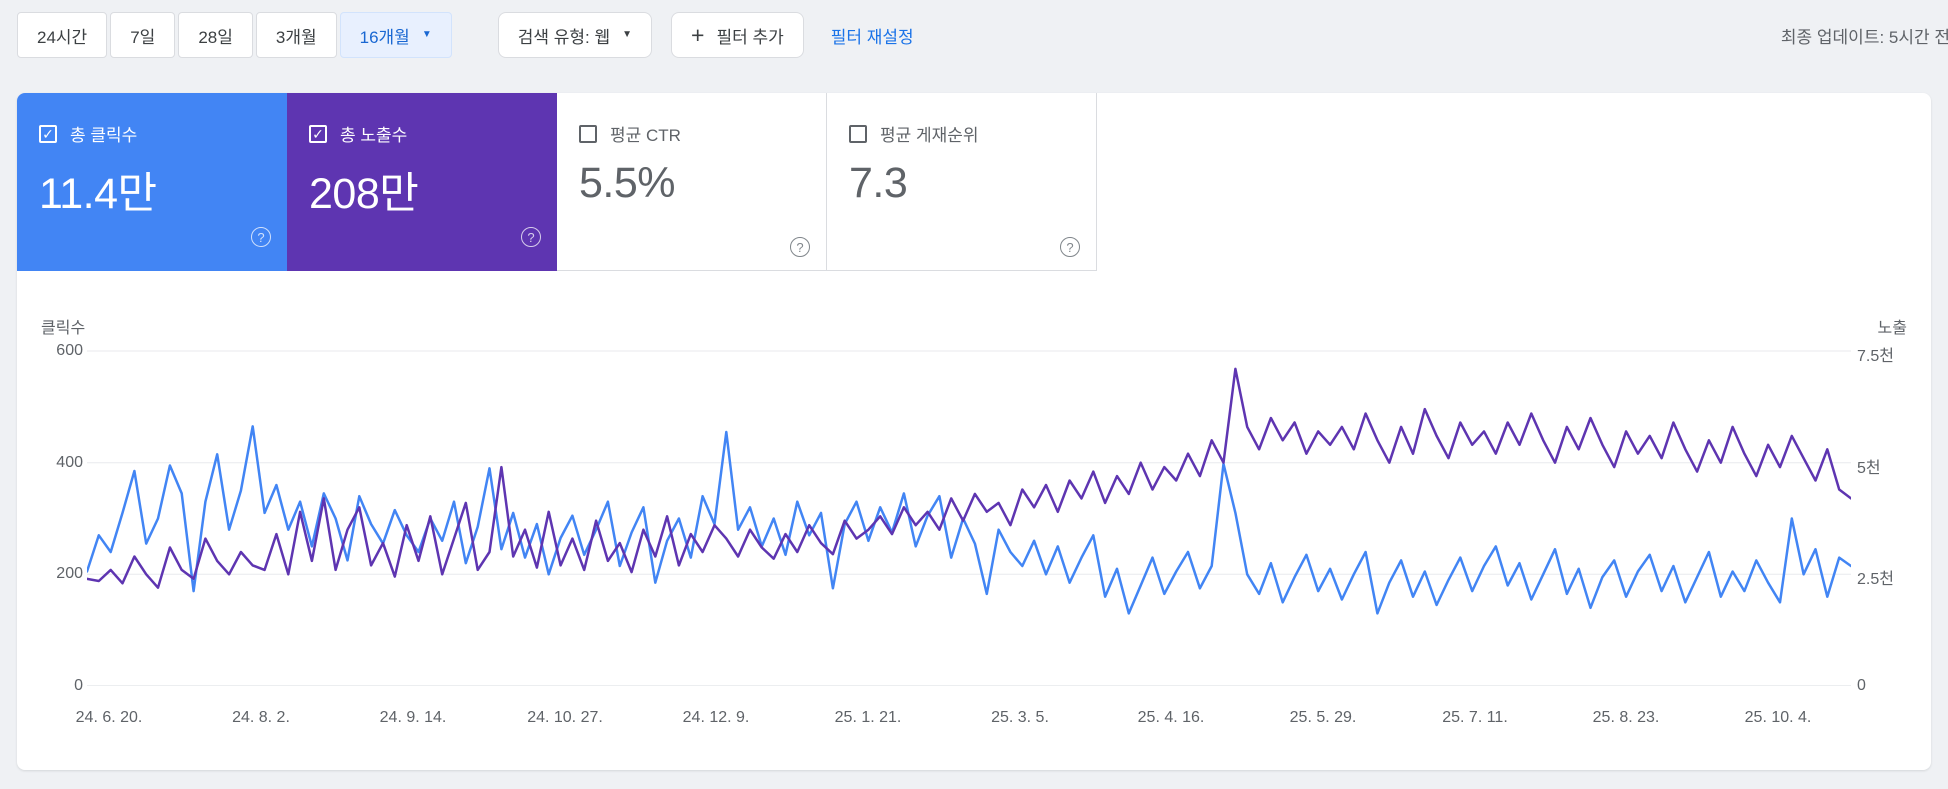 This screenshot has width=1948, height=789. Describe the element at coordinates (152, 133) in the screenshot. I see `metric-header: ✓ 총 클릭수` at that location.